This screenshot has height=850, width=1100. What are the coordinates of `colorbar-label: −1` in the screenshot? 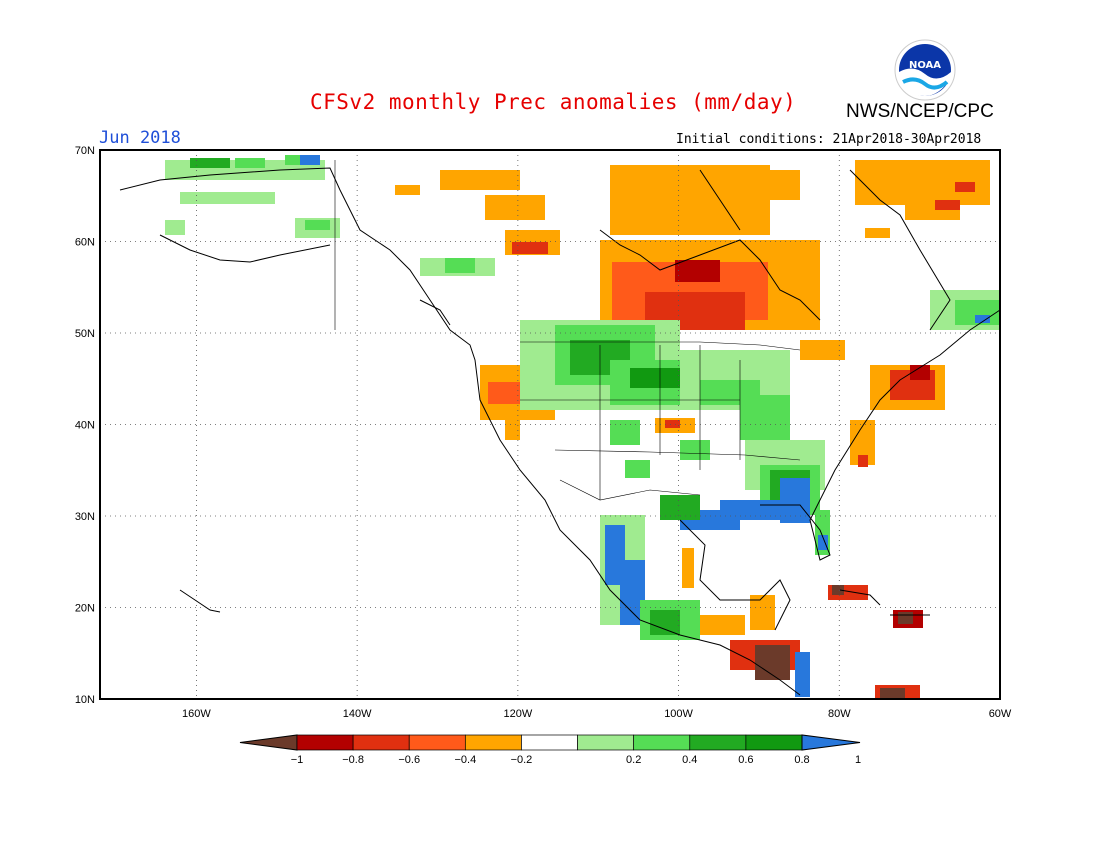 It's located at (297, 760).